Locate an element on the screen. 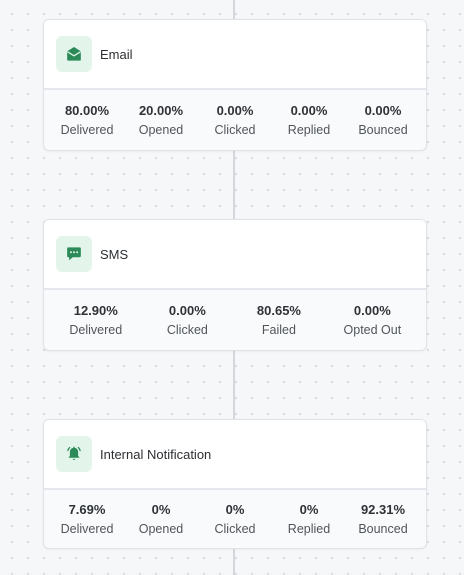 The width and height of the screenshot is (464, 575). stat-bounced: 0.00% Bounced is located at coordinates (383, 120).